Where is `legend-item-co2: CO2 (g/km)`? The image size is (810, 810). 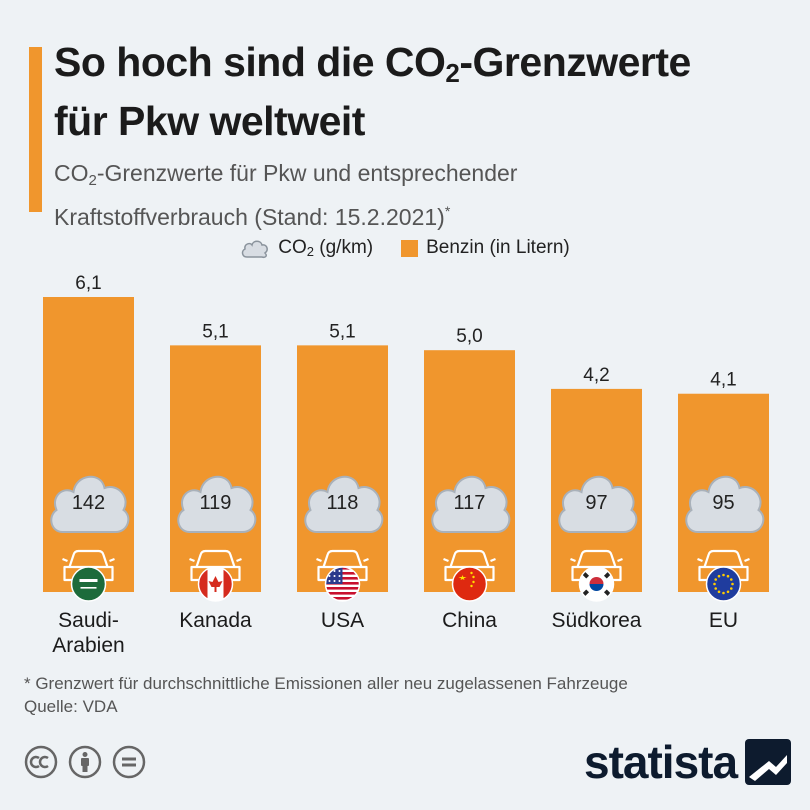
legend-item-co2: CO2 (g/km) is located at coordinates (306, 248).